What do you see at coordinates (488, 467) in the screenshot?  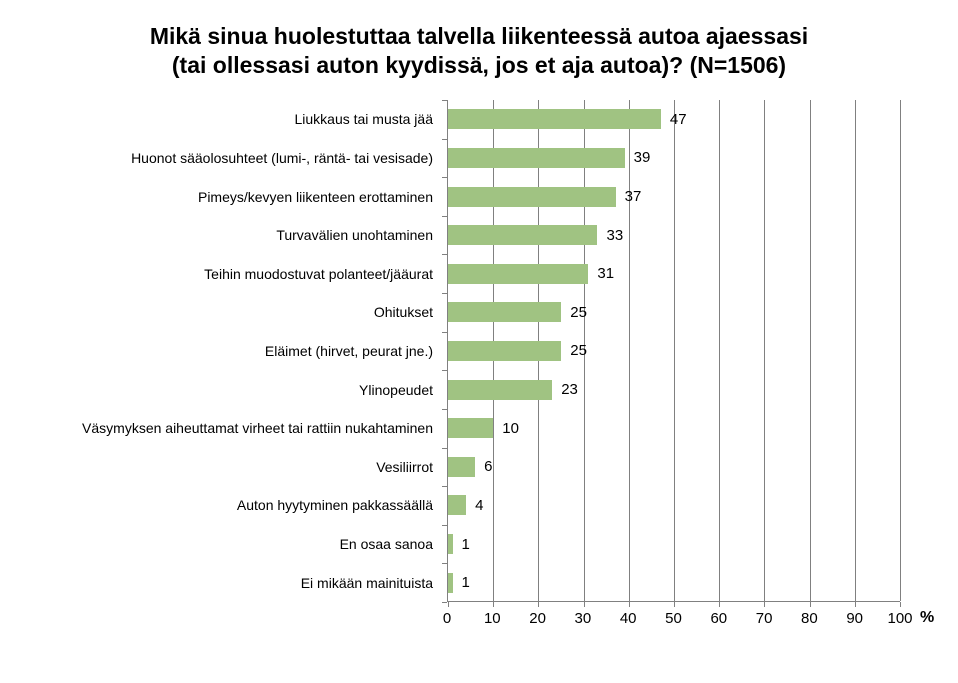 I see `value-label: 6` at bounding box center [488, 467].